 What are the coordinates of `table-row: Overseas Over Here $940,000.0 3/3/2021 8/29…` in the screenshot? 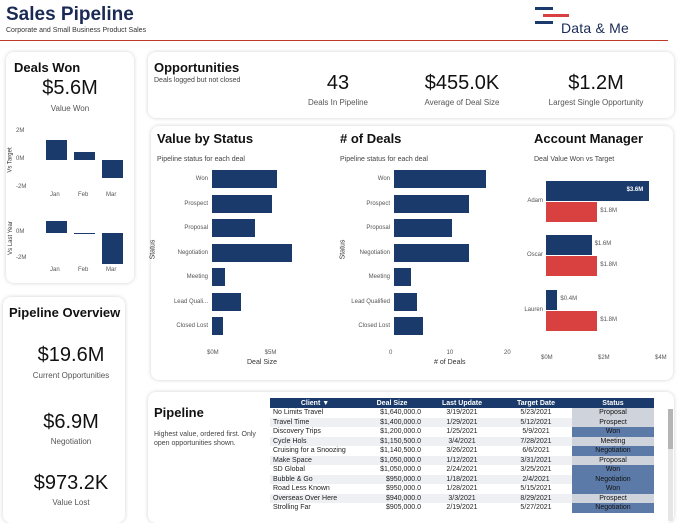 It's located at (462, 498).